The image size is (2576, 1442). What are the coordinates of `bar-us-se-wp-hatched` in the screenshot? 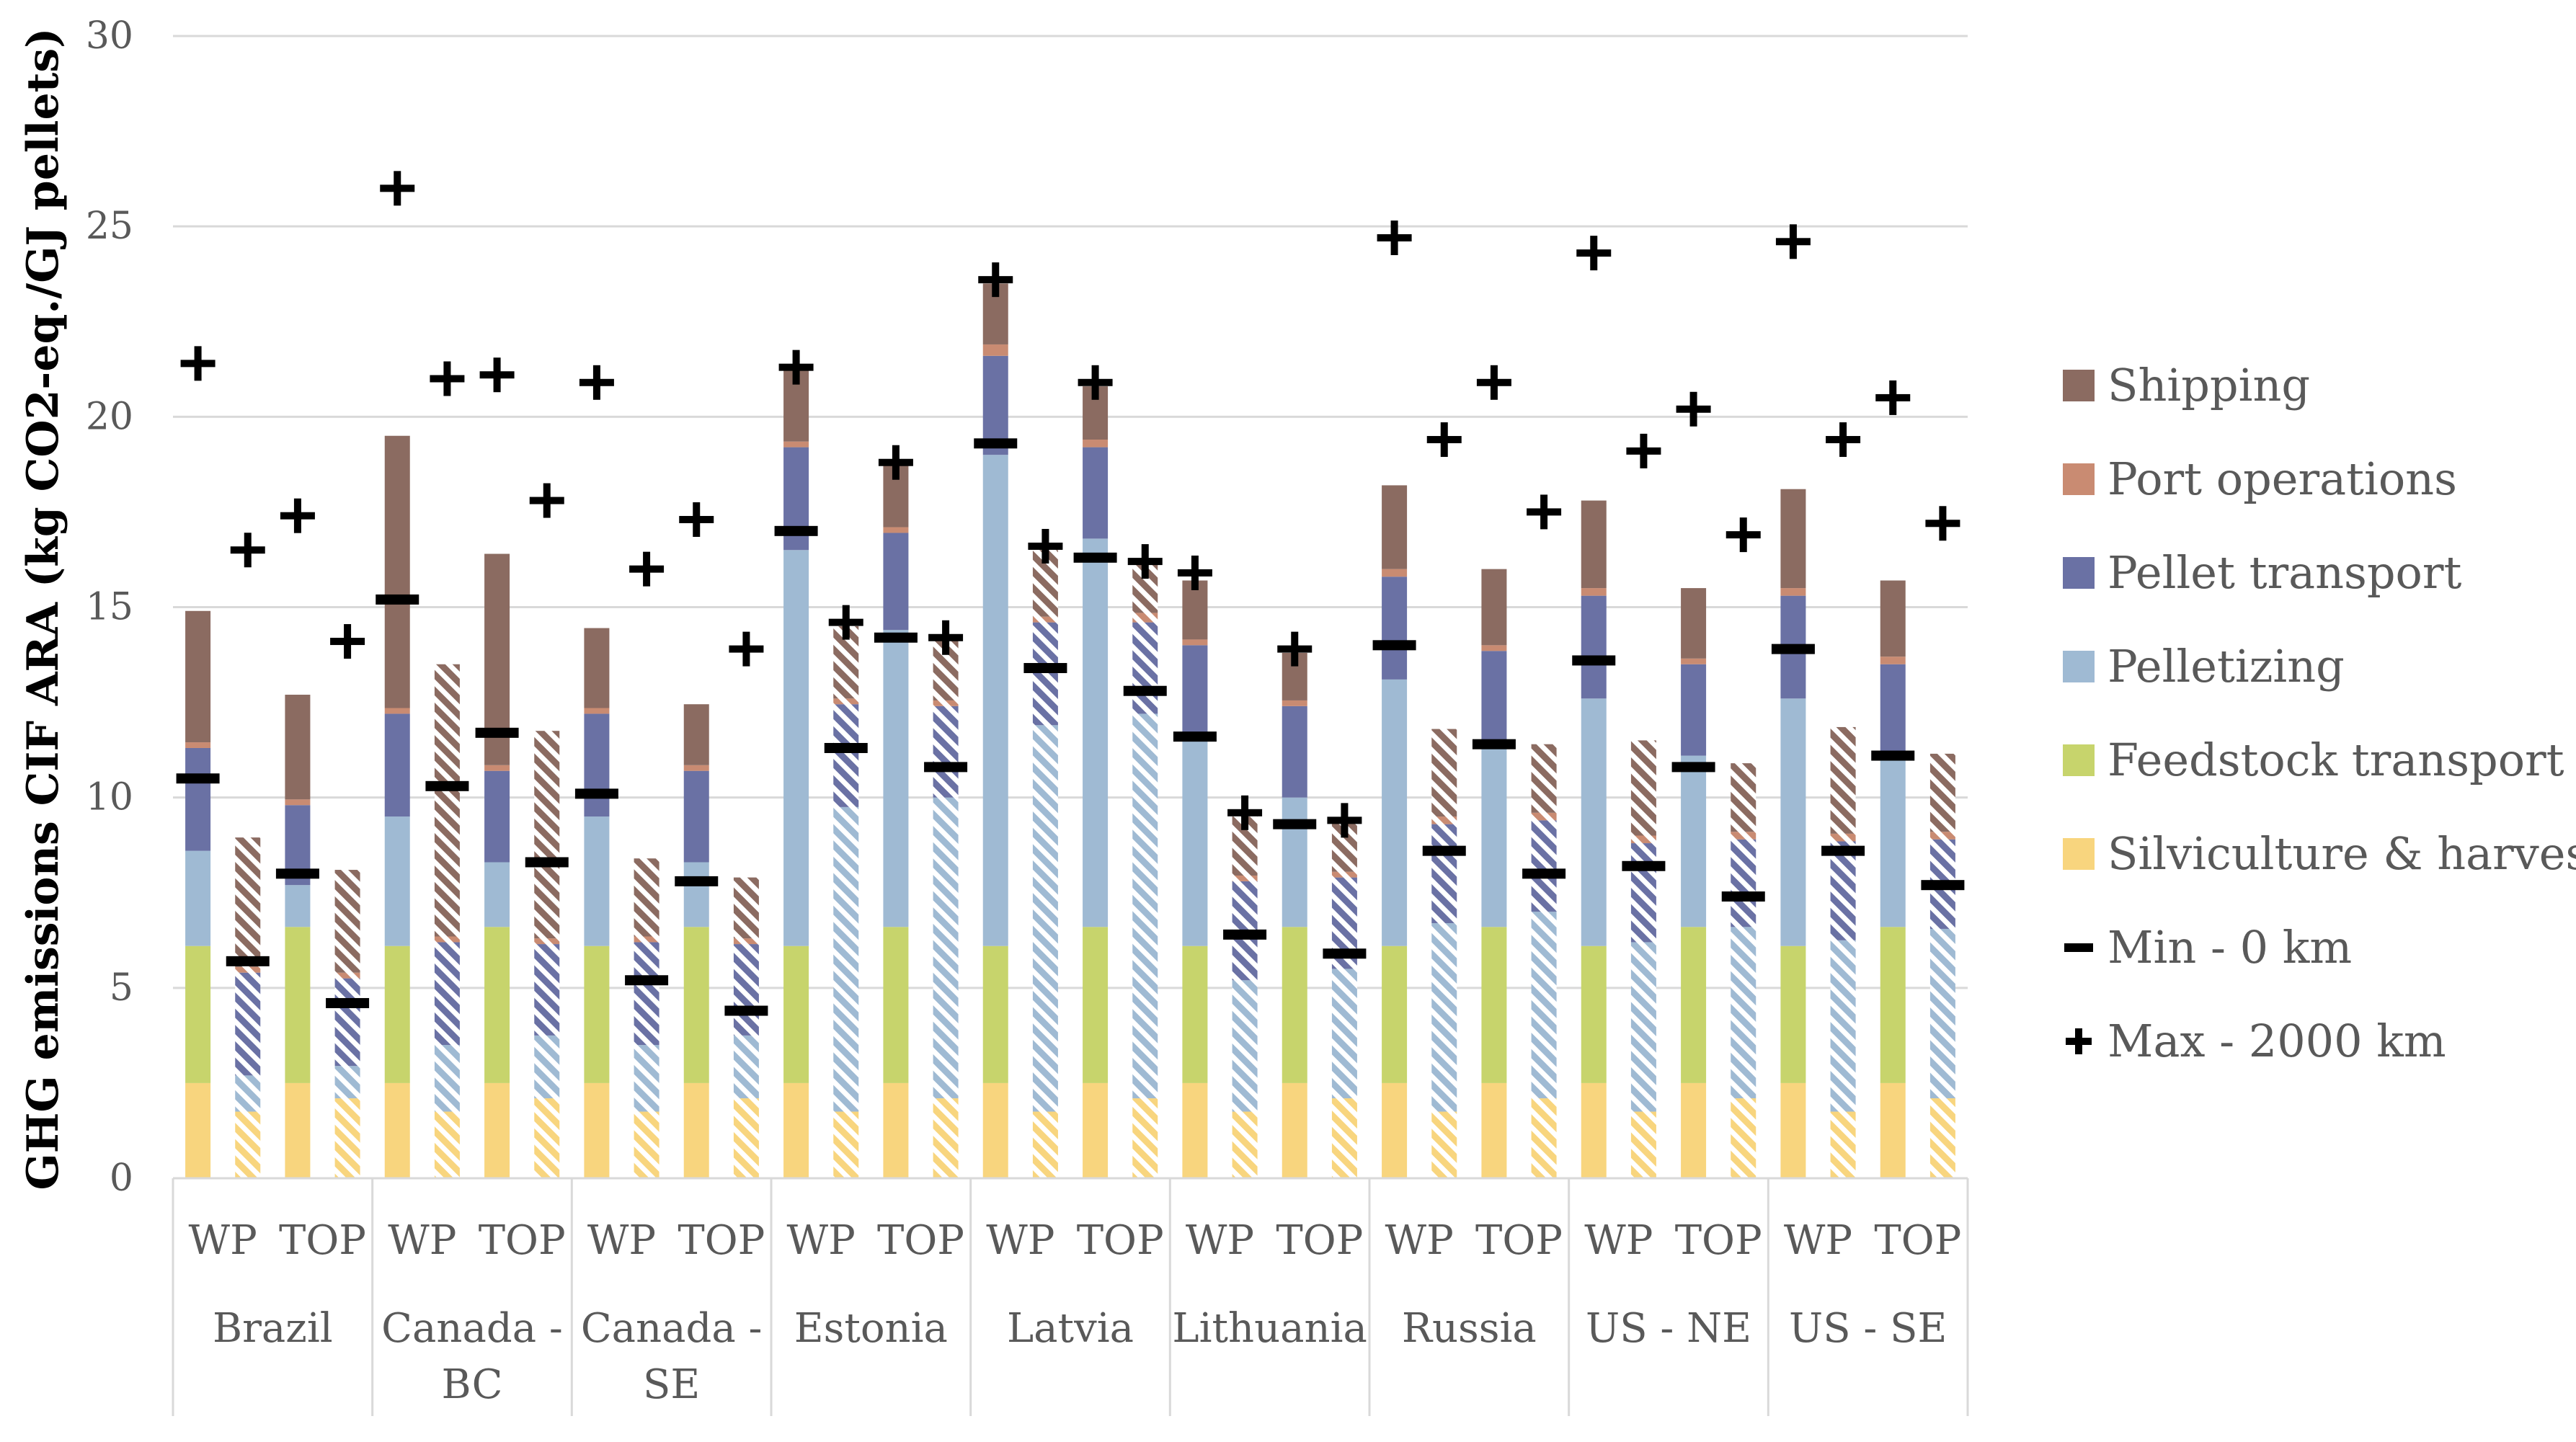 It's located at (1843, 952).